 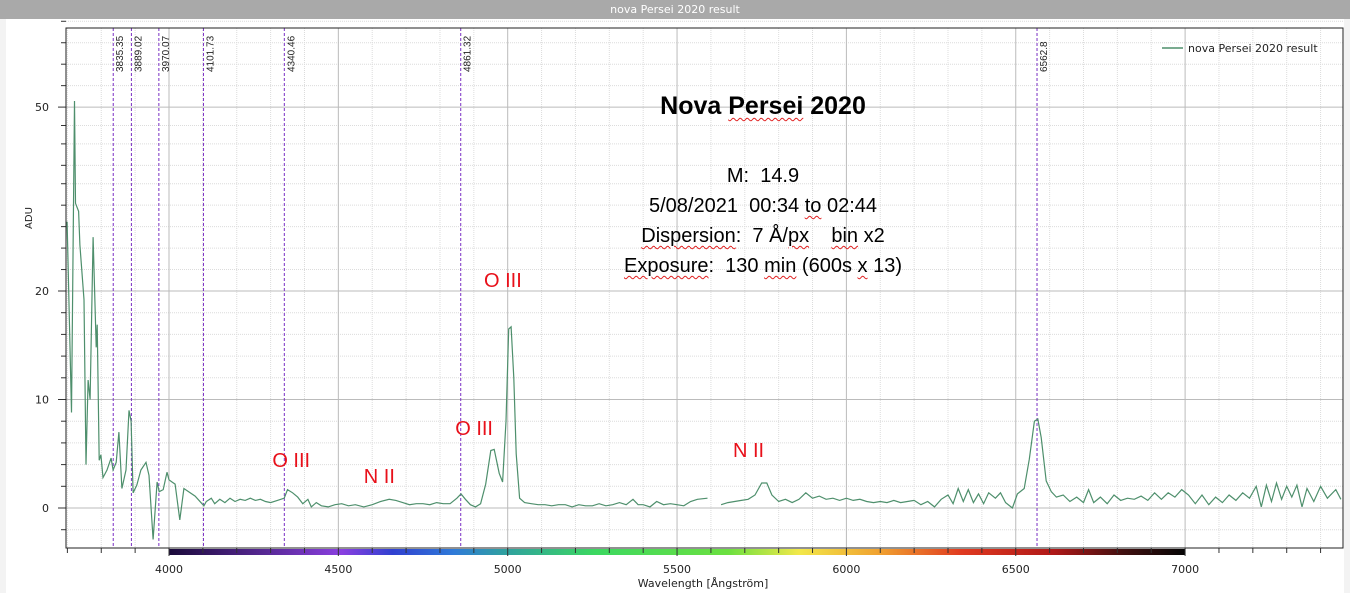 What do you see at coordinates (338, 569) in the screenshot?
I see `x-tick-label: 4500` at bounding box center [338, 569].